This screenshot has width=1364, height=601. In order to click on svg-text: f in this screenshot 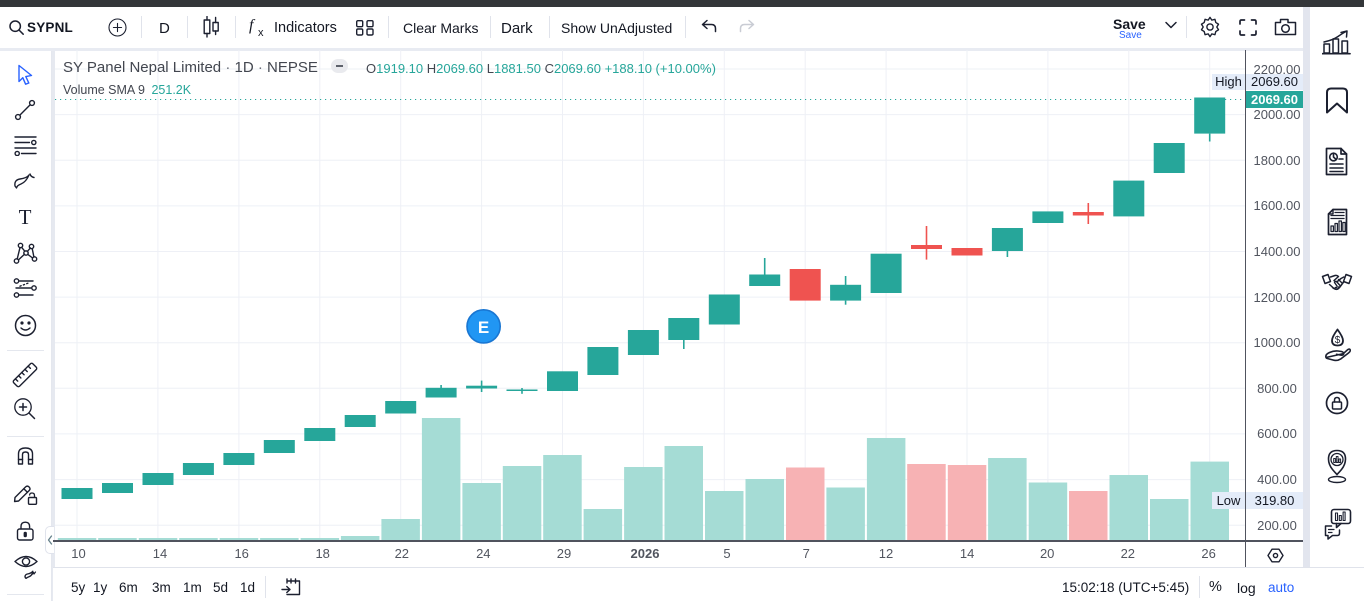, I will do `click(252, 25)`.